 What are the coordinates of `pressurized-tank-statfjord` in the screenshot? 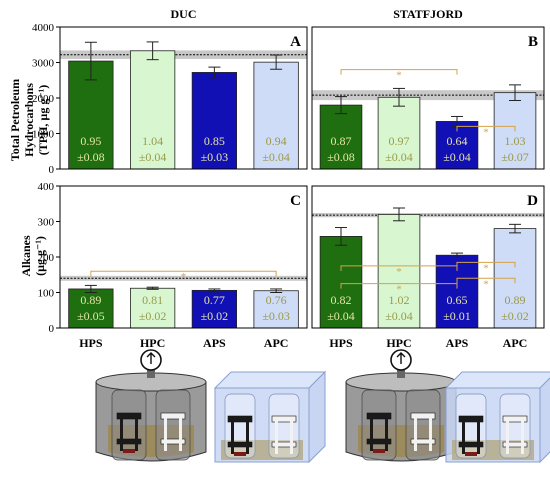 It's located at (401, 405).